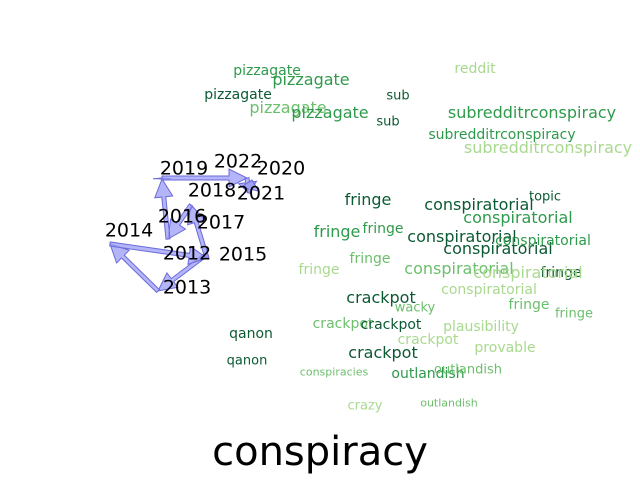 This screenshot has width=640, height=480. I want to click on neighbor-word: wacky, so click(415, 308).